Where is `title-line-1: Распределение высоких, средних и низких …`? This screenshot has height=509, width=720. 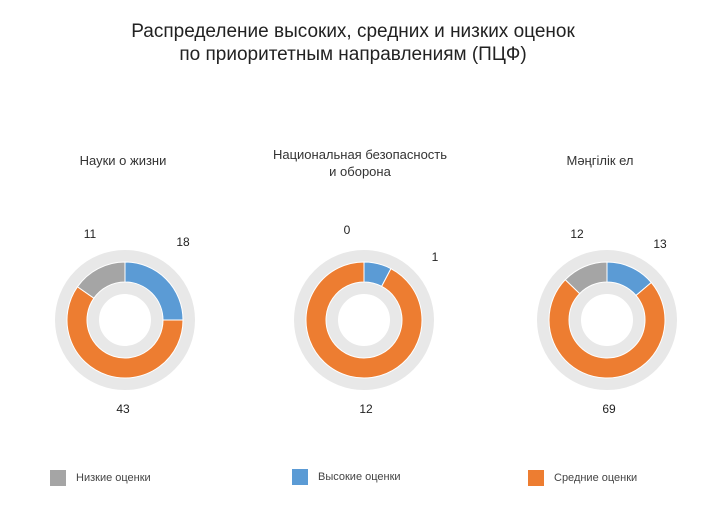
title-line-1: Распределение высоких, средних и низких … is located at coordinates (353, 31).